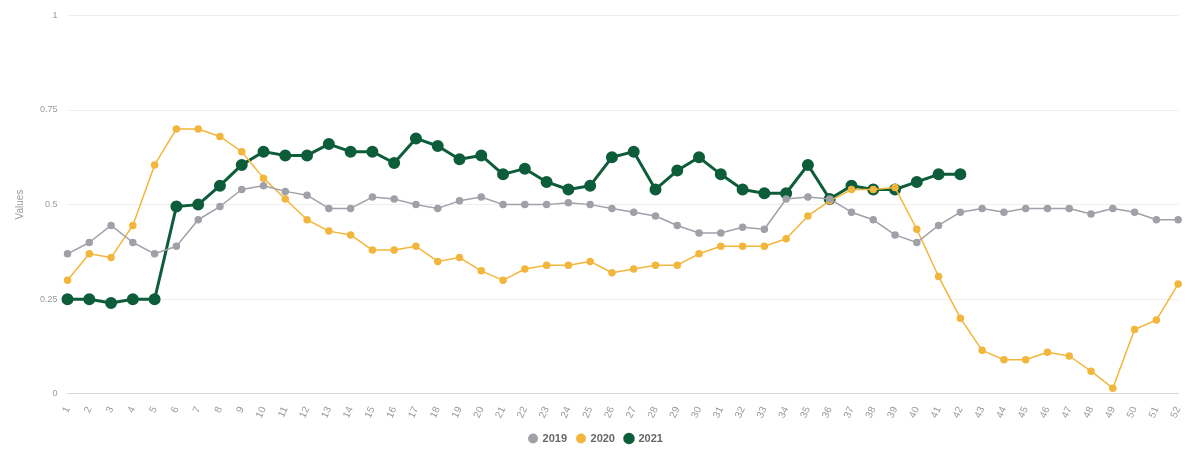 The width and height of the screenshot is (1192, 454). I want to click on x-tick-label: 14, so click(348, 412).